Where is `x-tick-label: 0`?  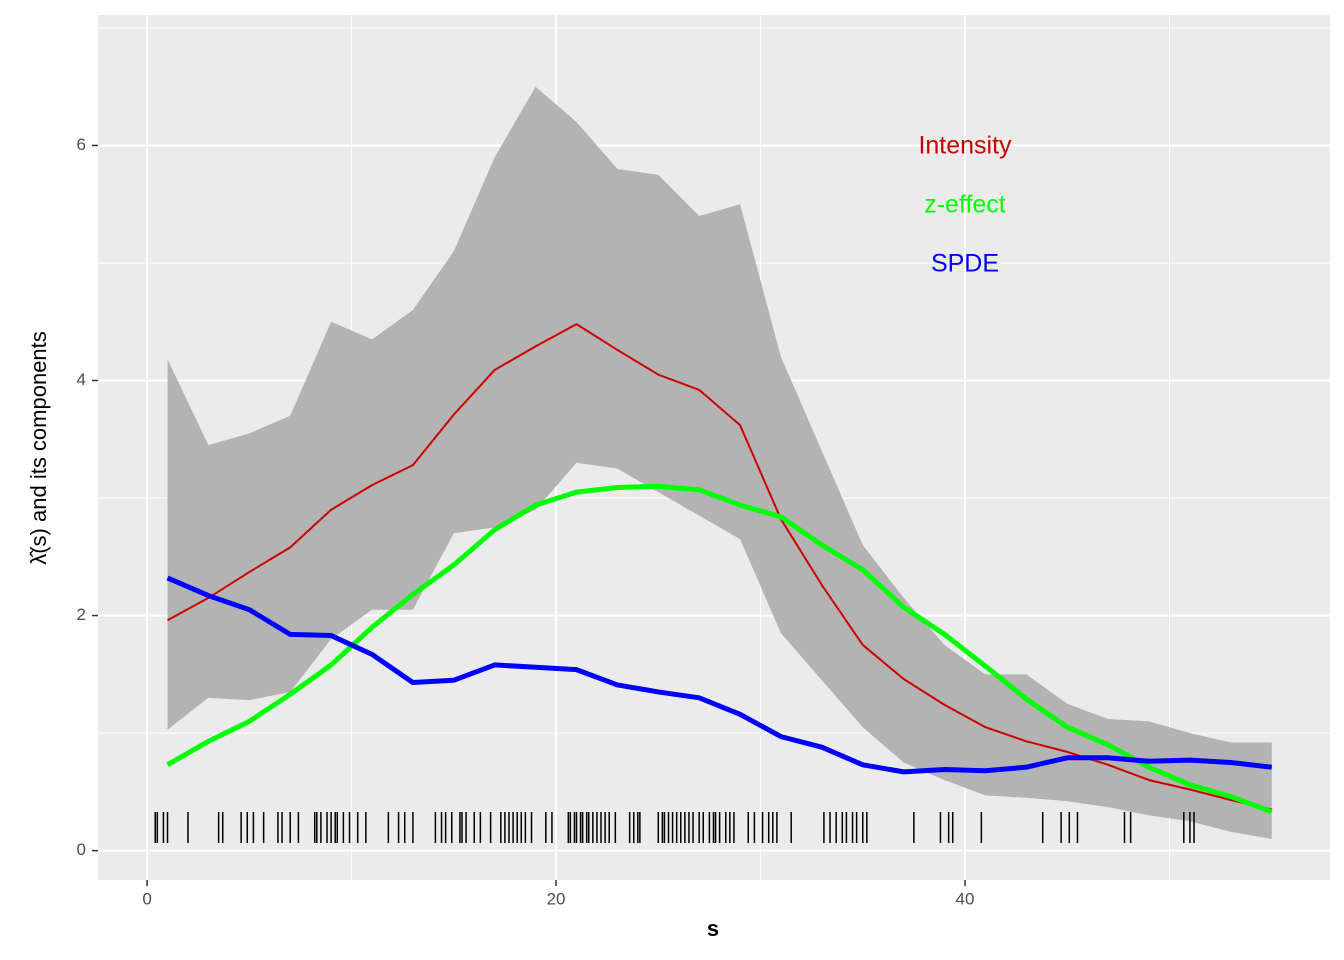 x-tick-label: 0 is located at coordinates (146, 898).